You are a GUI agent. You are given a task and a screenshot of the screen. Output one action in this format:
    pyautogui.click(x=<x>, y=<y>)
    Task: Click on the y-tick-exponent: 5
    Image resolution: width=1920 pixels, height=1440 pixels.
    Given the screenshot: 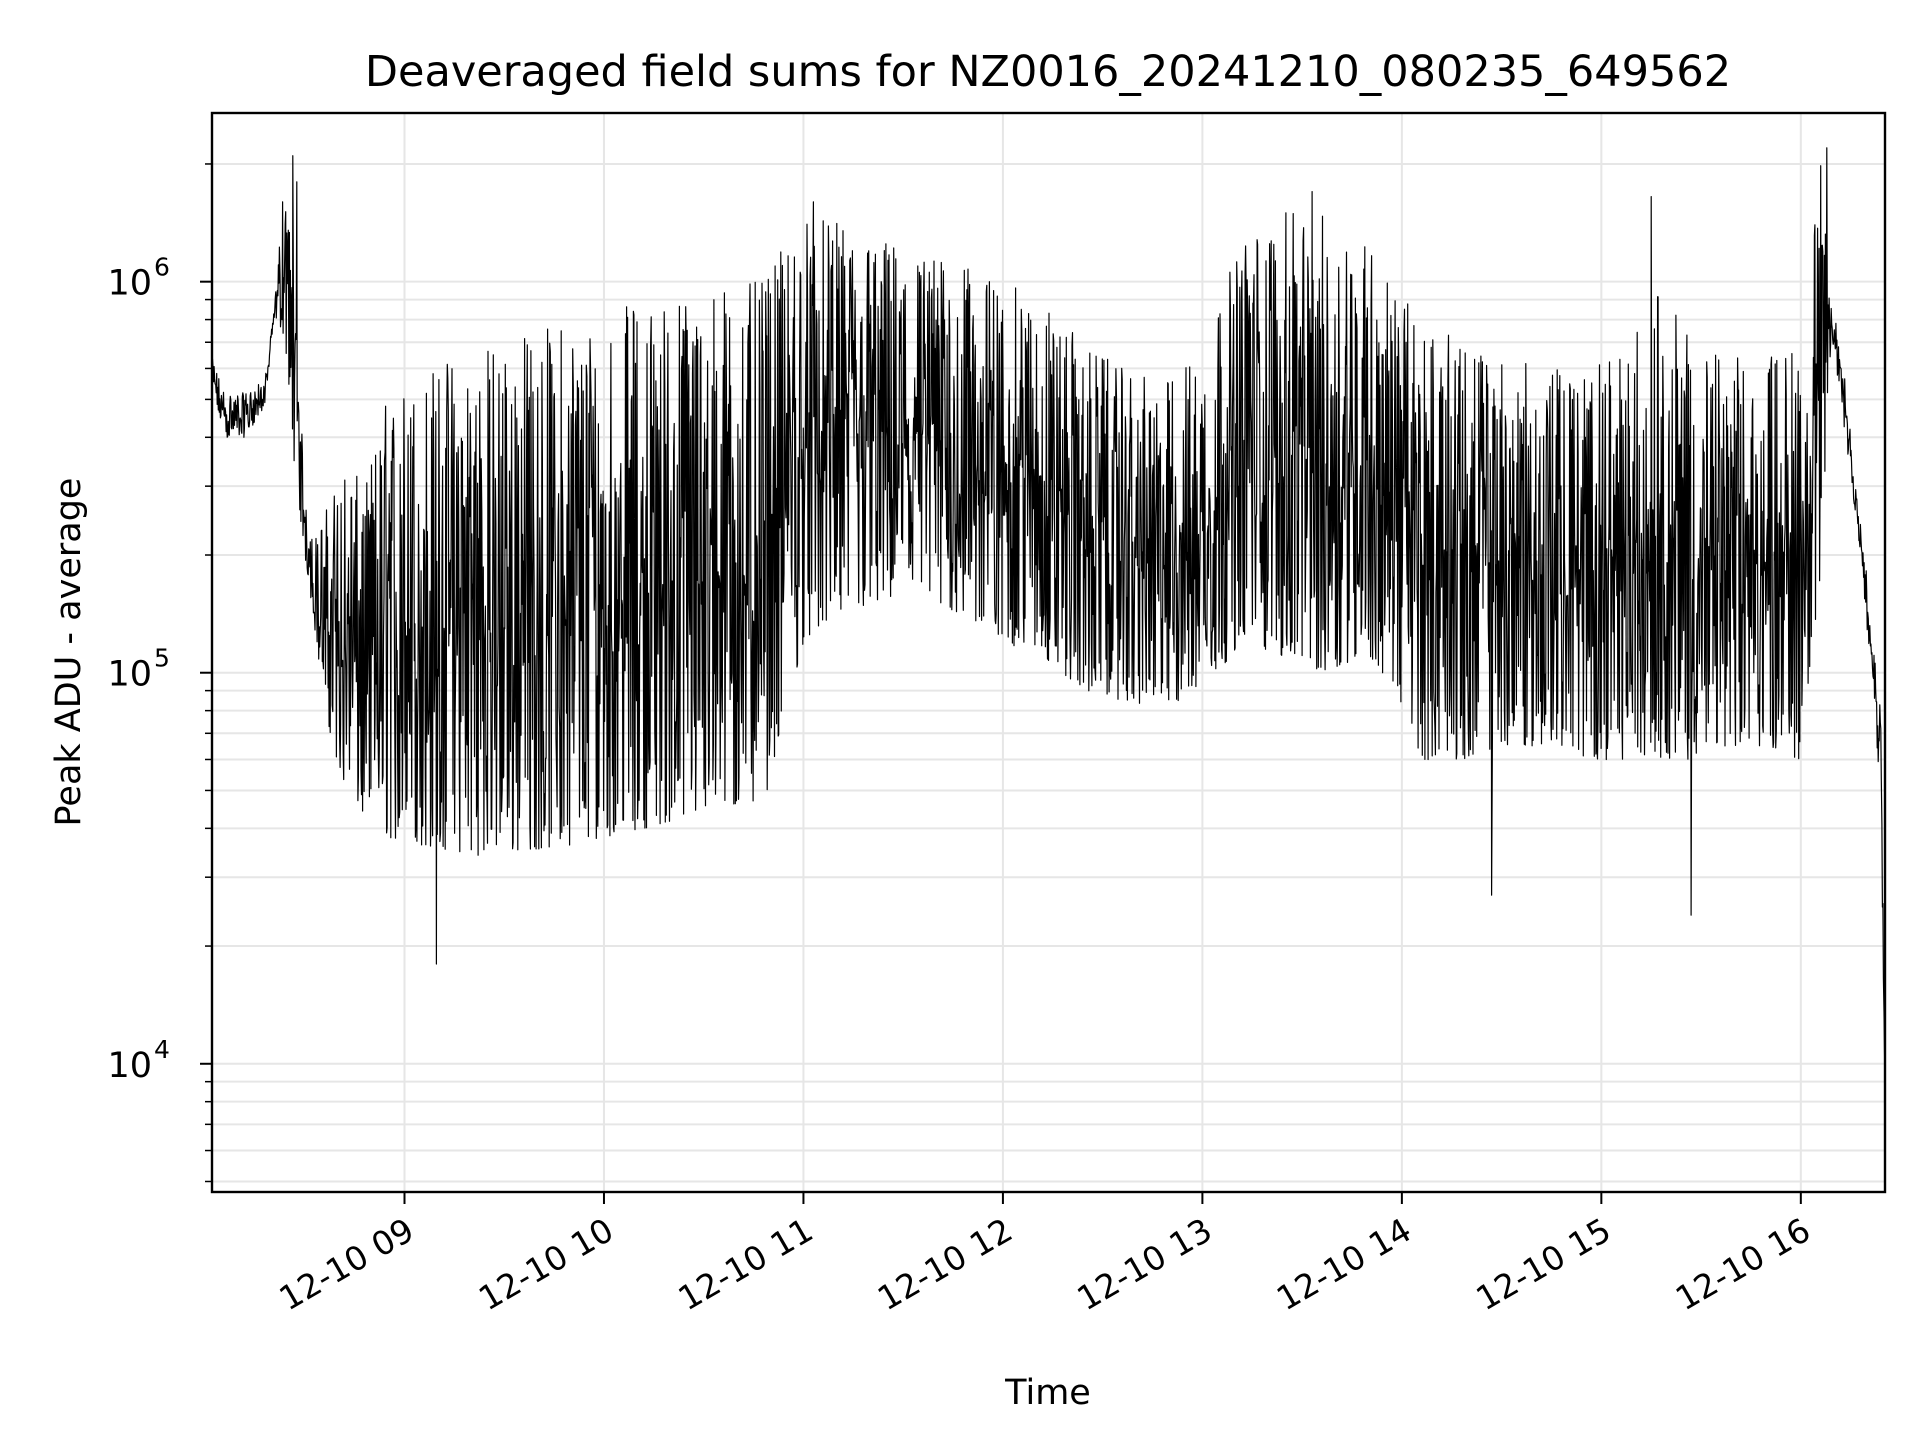 What is the action you would take?
    pyautogui.click(x=162, y=658)
    